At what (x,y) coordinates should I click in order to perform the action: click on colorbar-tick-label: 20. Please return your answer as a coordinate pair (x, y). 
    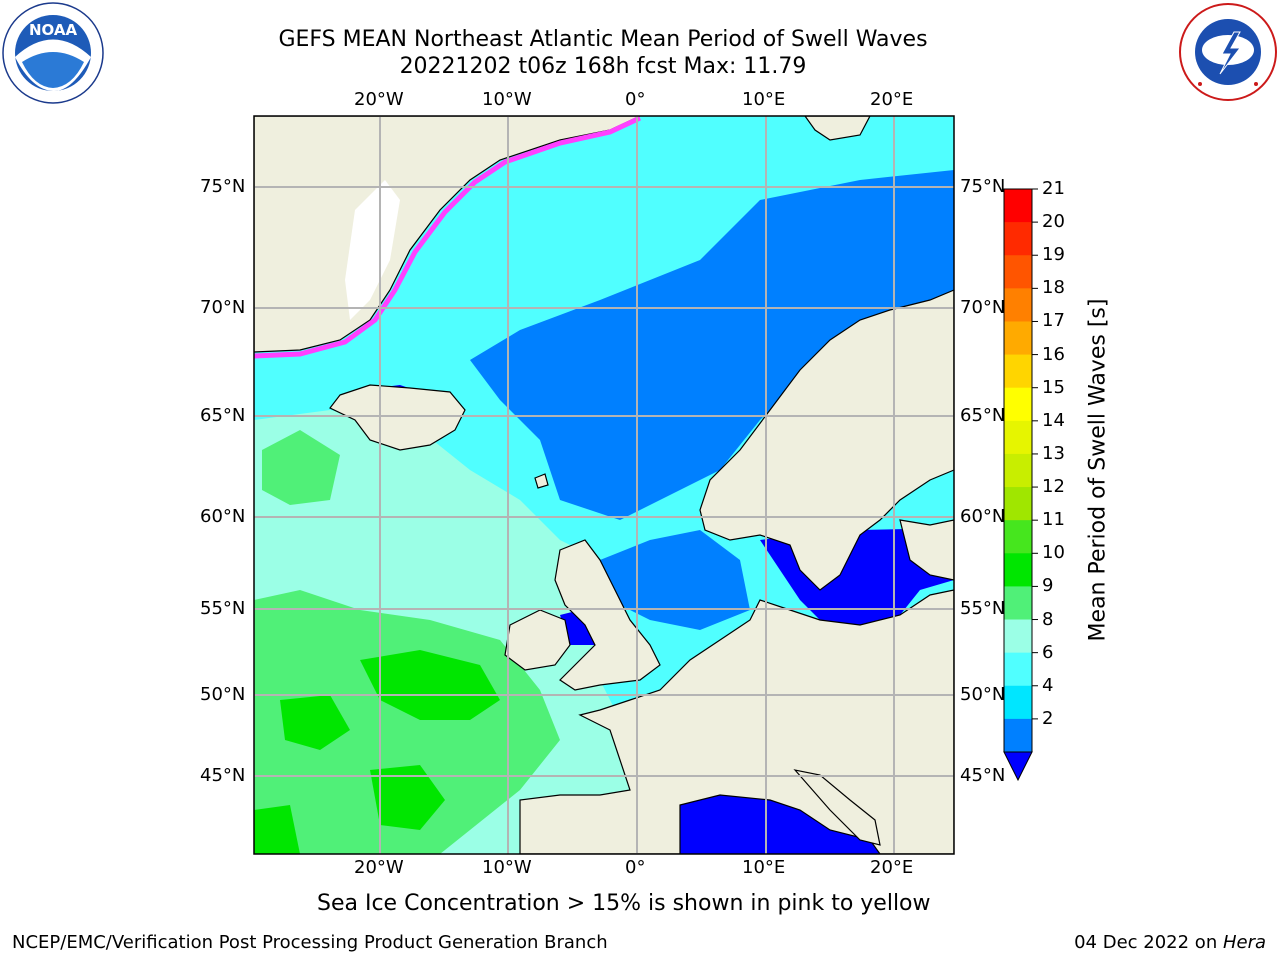
    Looking at the image, I should click on (1053, 222).